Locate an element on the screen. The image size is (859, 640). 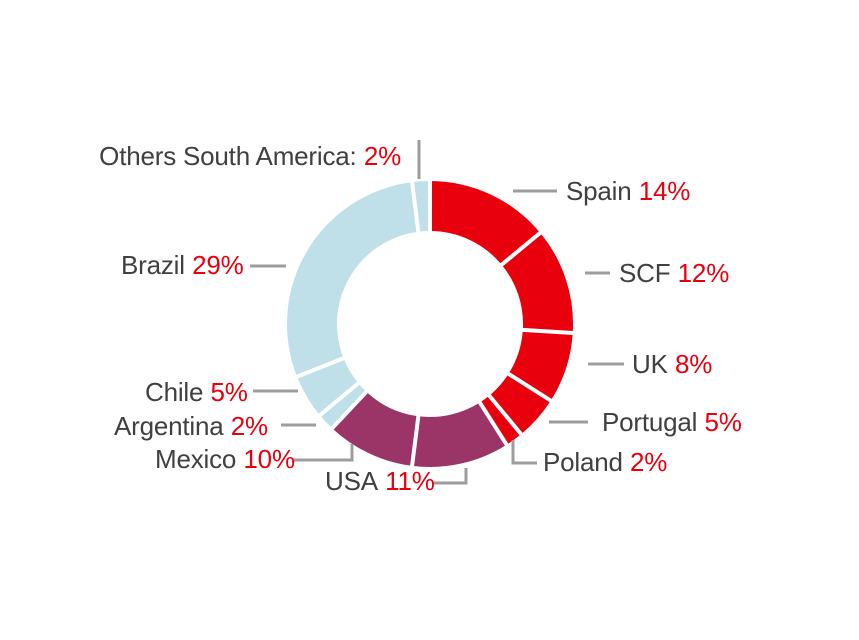
donut-segment-spain is located at coordinates (485, 223).